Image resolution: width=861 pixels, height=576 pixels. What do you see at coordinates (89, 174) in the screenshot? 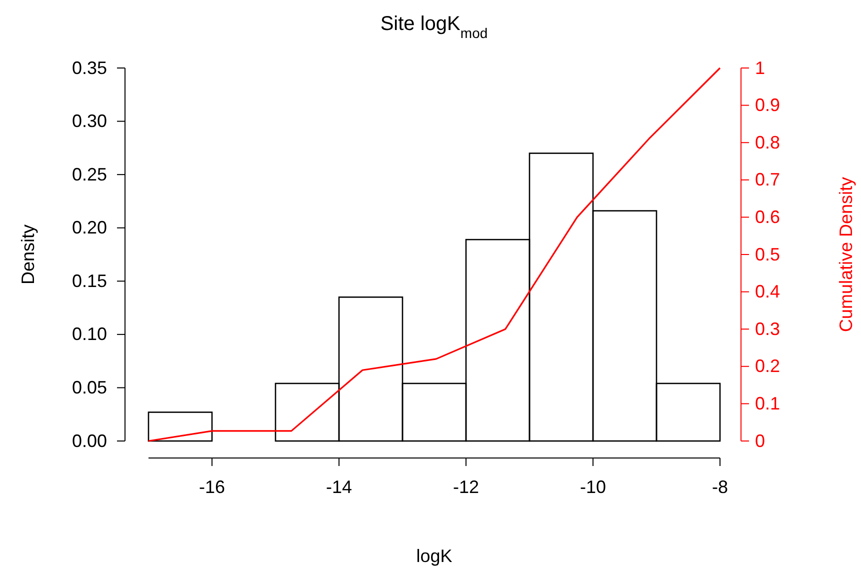
I see `y-tick-label: 0.25` at bounding box center [89, 174].